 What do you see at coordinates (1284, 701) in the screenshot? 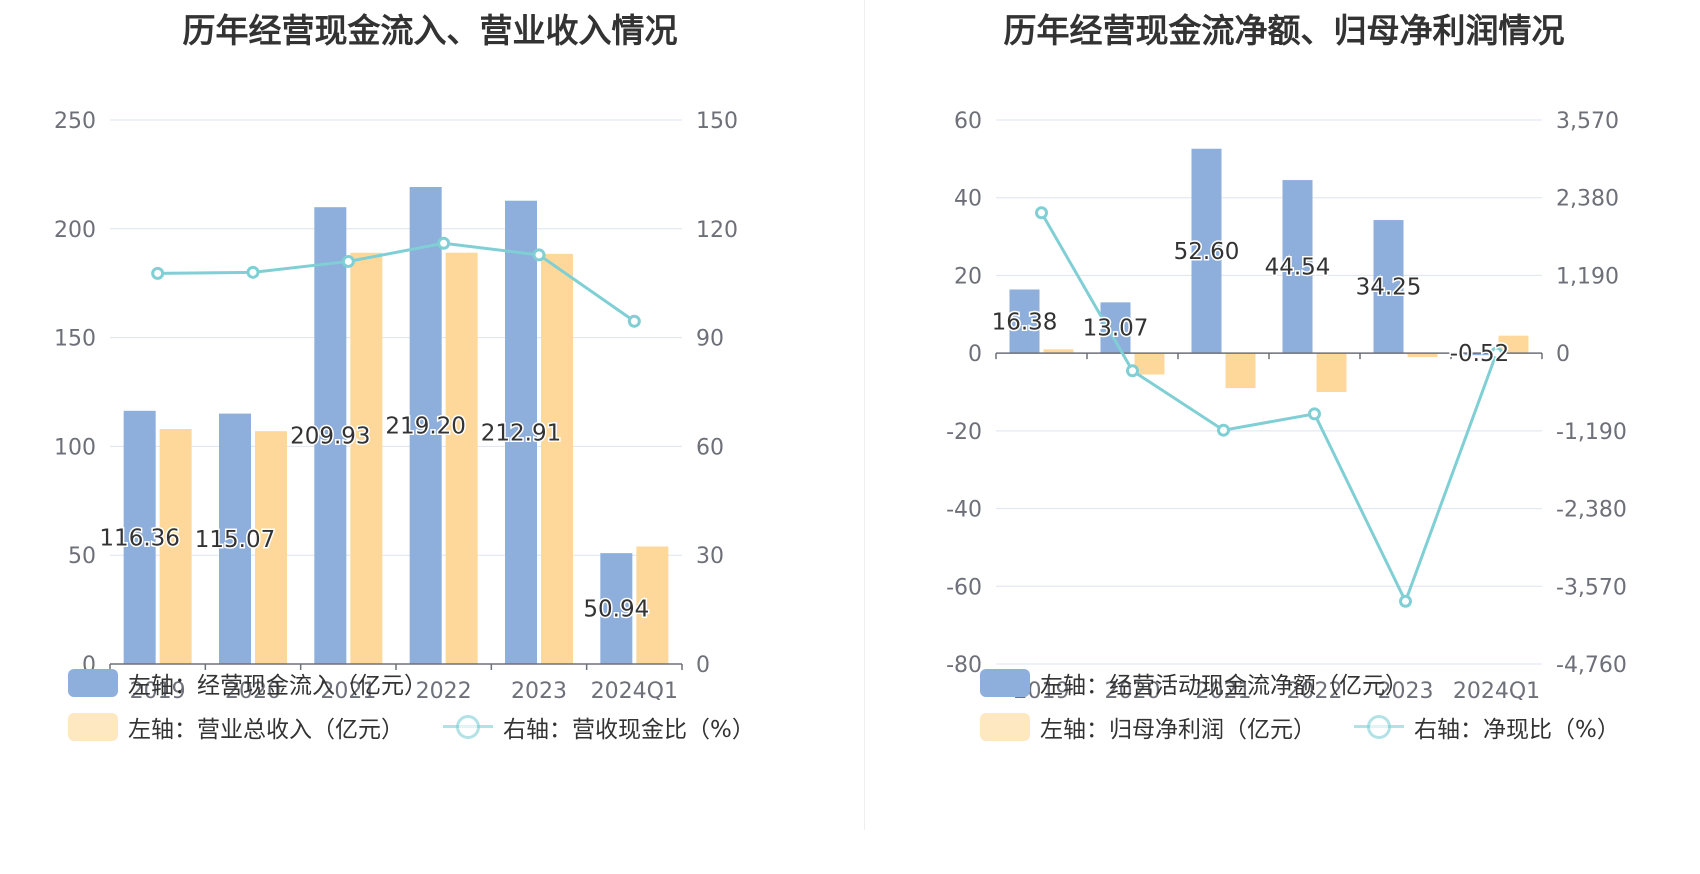
I see `chart-legend: 左轴：经营活动现金流净额（亿元） 左轴：归母净利润（亿元） 右轴：净现比（%）` at bounding box center [1284, 701].